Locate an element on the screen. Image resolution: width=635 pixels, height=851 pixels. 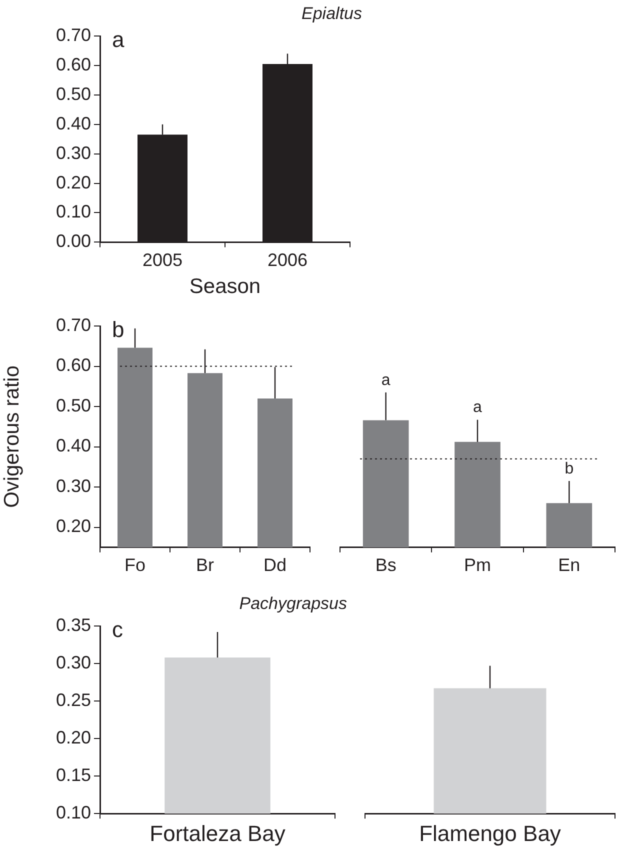
text: c is located at coordinates (117, 629).